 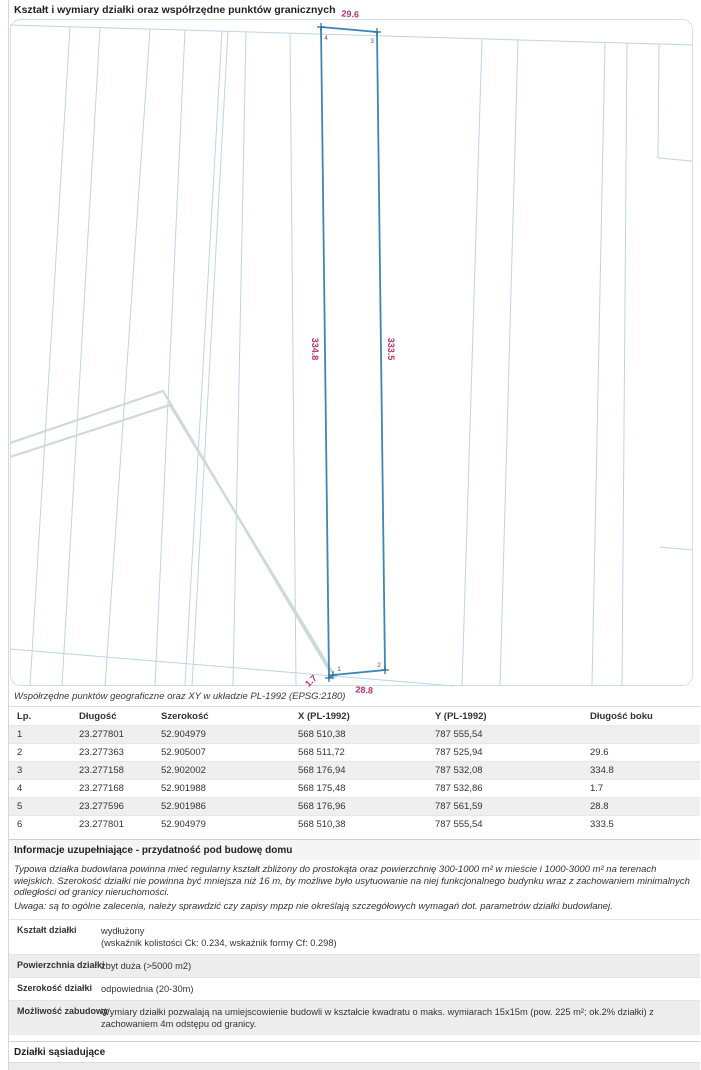 I want to click on point-label-3: 3, so click(x=372, y=41).